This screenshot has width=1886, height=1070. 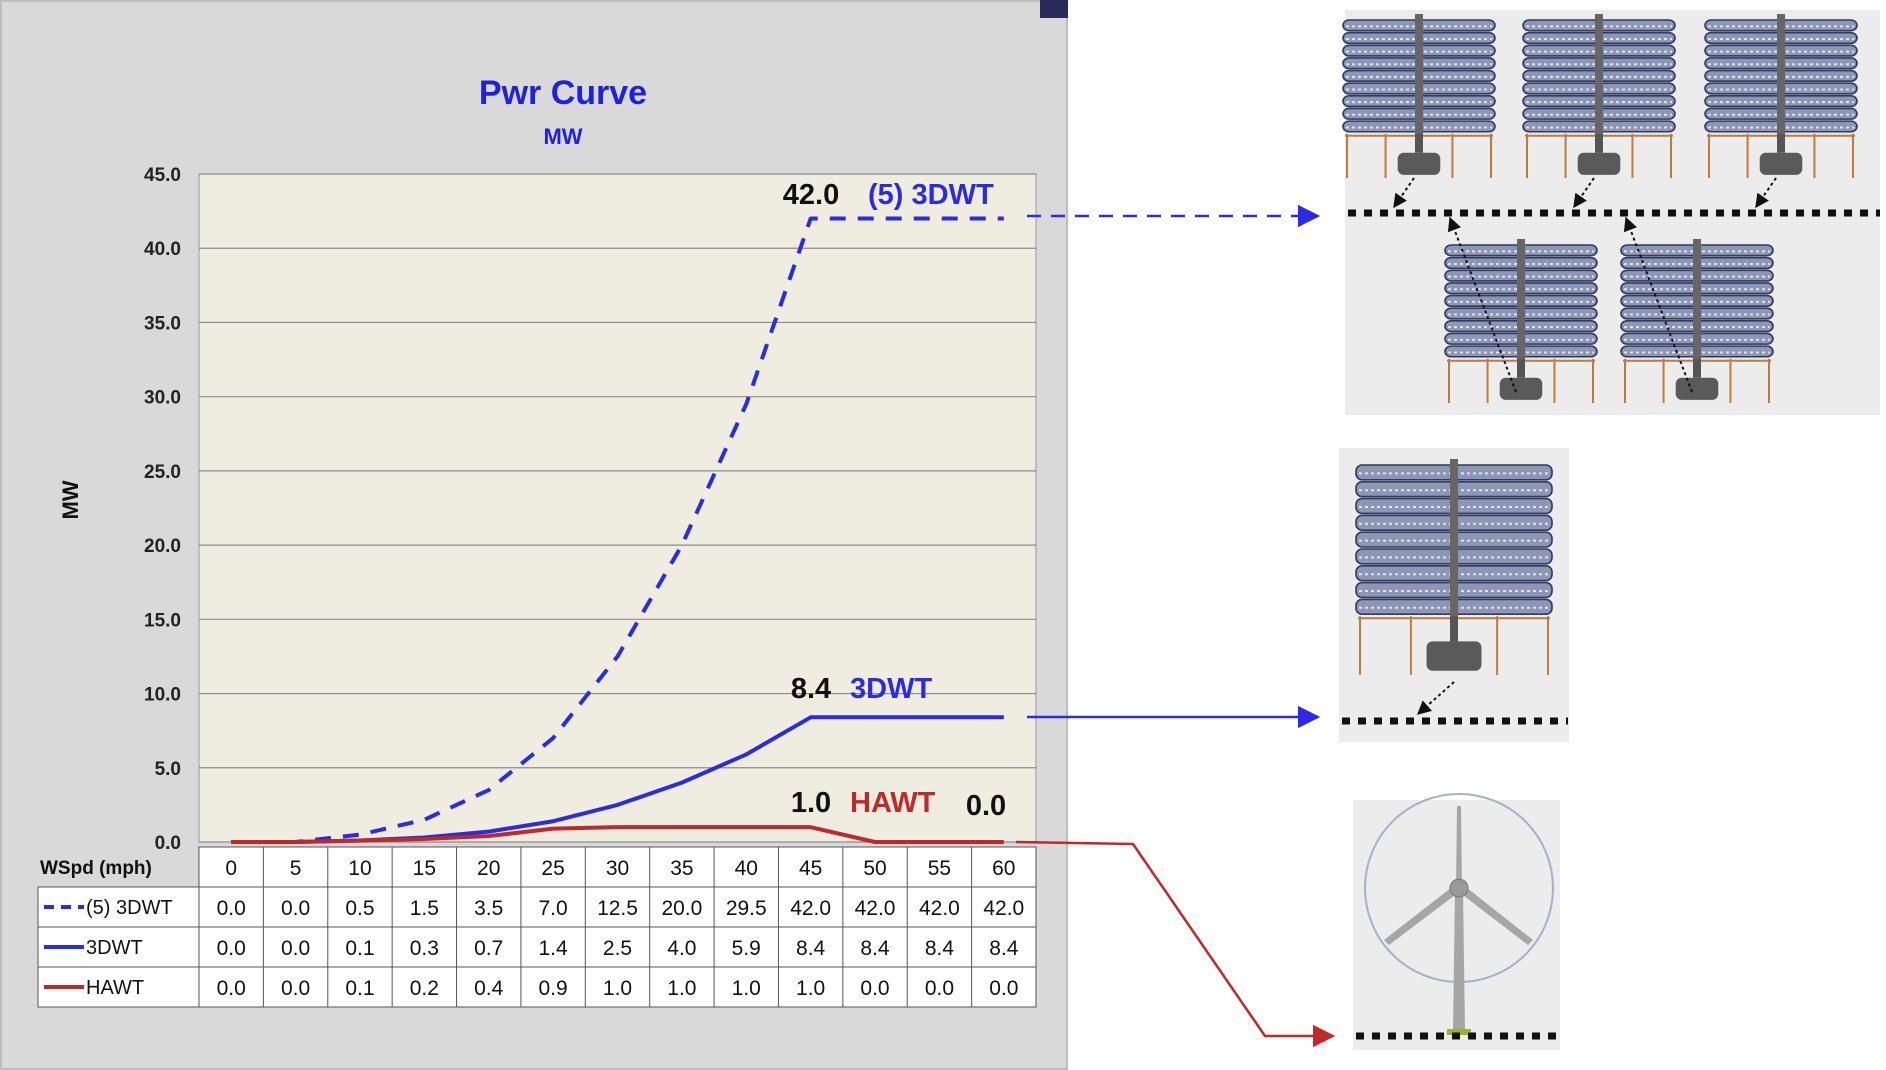 What do you see at coordinates (488, 948) in the screenshot?
I see `data-label: 0.7` at bounding box center [488, 948].